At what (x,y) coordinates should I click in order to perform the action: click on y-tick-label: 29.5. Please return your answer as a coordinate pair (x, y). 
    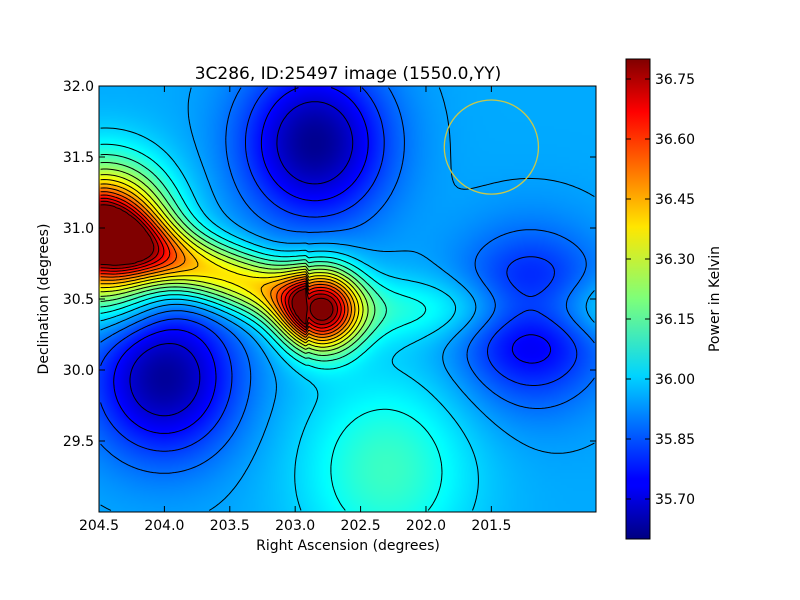
    Looking at the image, I should click on (78, 442).